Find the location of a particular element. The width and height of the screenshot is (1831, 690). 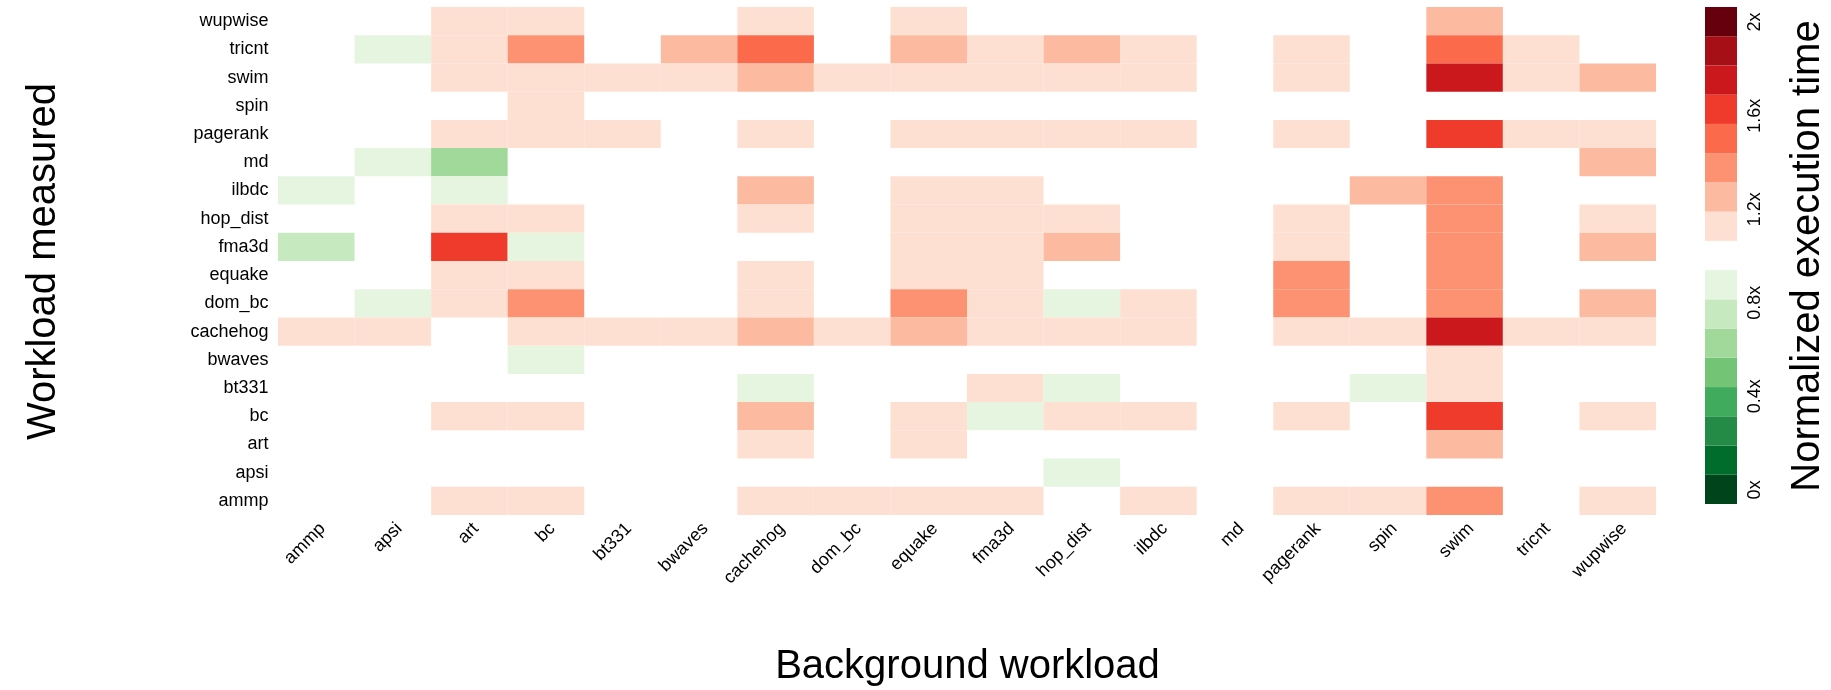

y-tick-label: cachehog is located at coordinates (229, 330).